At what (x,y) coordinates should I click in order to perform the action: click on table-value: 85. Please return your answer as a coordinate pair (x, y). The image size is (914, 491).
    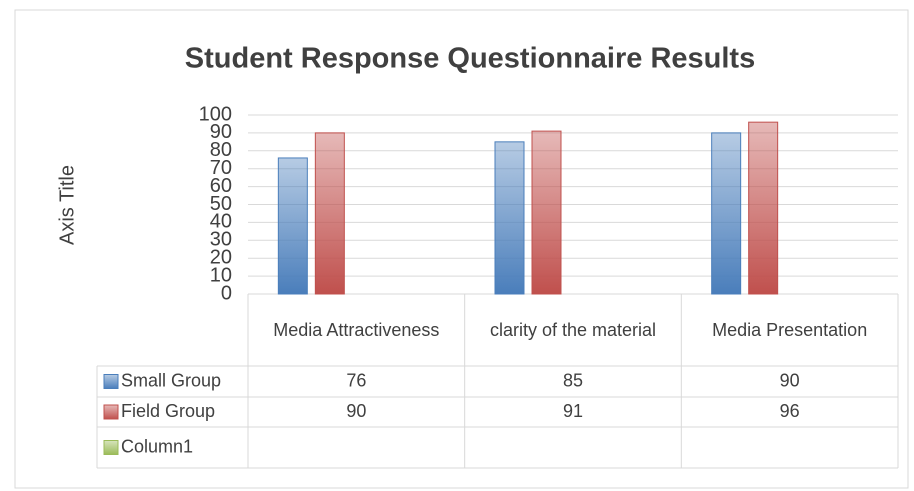
    Looking at the image, I should click on (573, 380).